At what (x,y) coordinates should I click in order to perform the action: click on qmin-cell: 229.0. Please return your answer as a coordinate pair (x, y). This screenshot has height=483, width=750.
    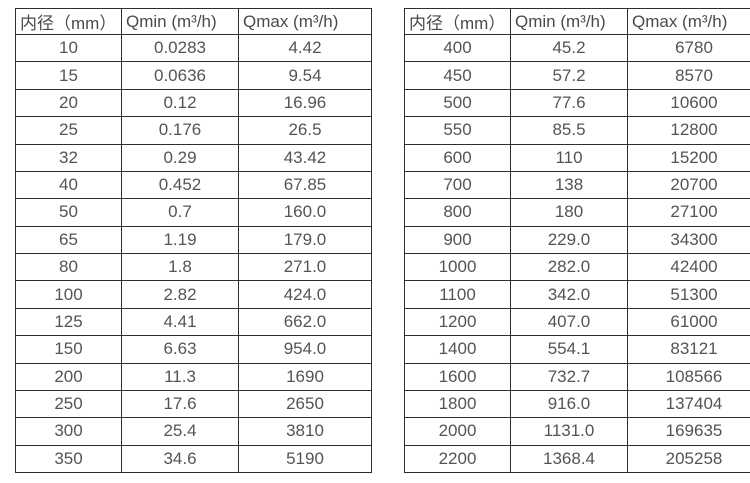
    Looking at the image, I should click on (569, 240).